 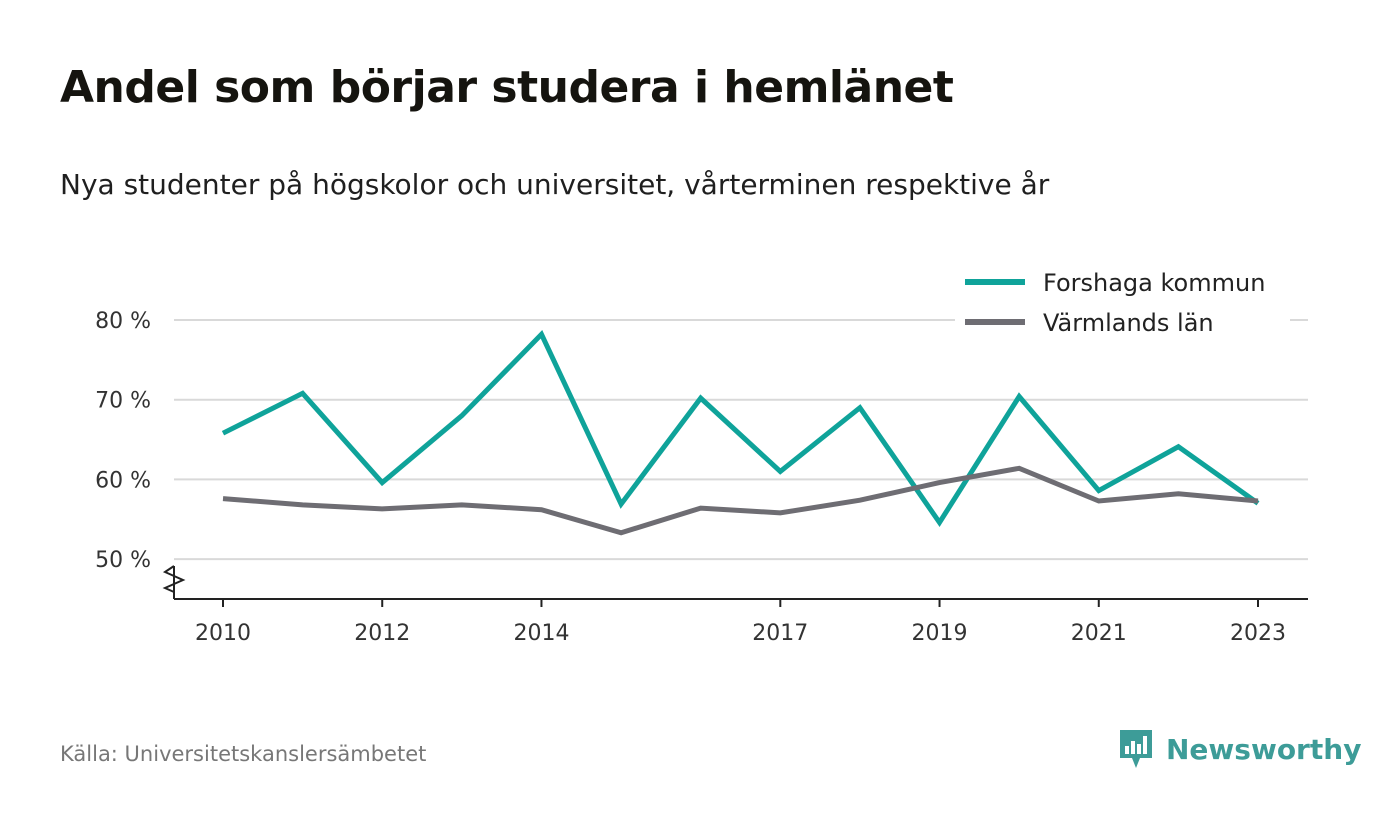 What do you see at coordinates (780, 633) in the screenshot?
I see `x-tick-label: 2017` at bounding box center [780, 633].